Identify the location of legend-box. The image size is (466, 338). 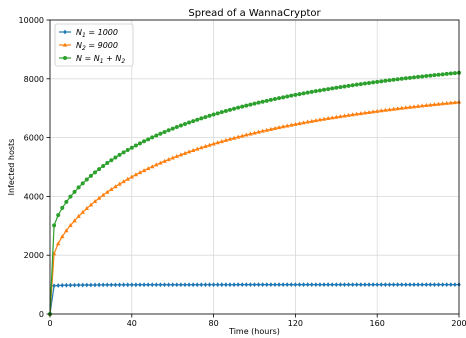
(94, 45).